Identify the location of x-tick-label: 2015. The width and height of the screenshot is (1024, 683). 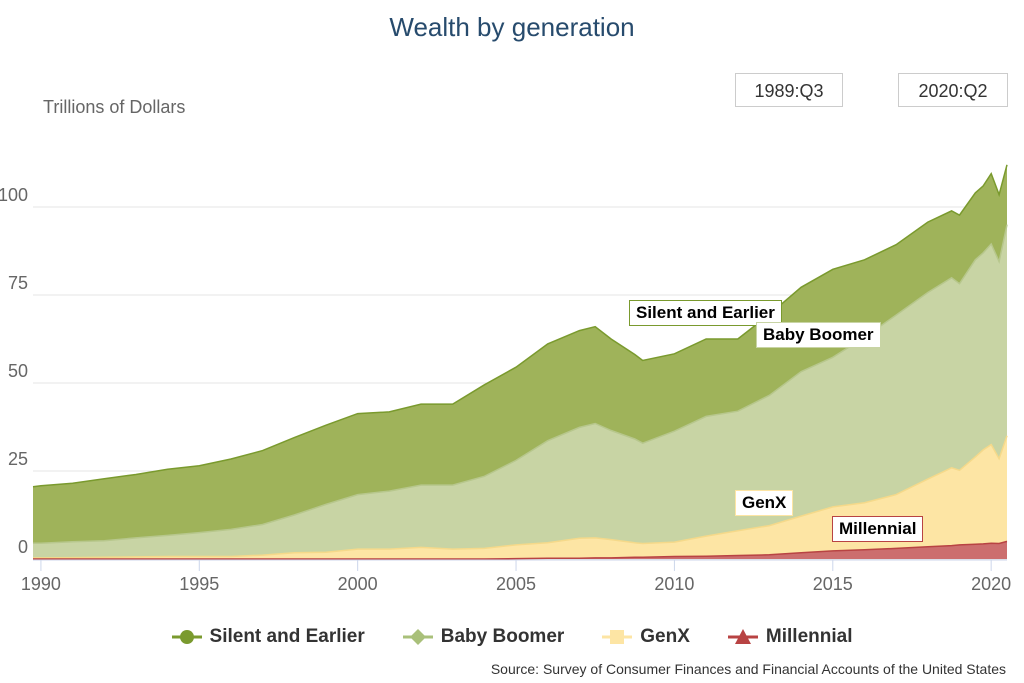
(833, 584).